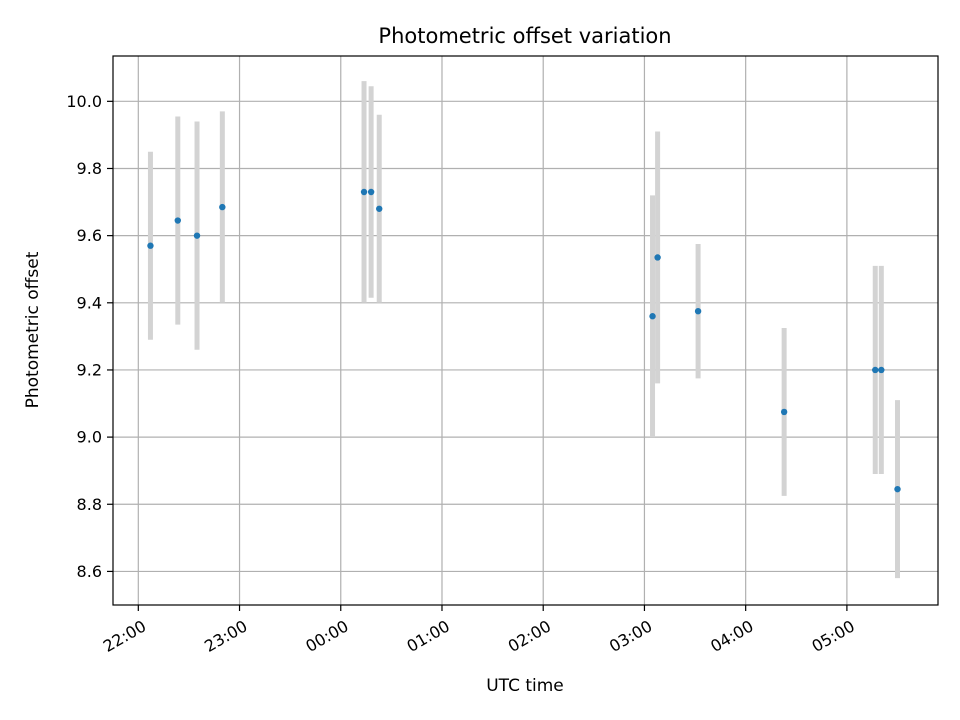 This screenshot has width=960, height=720. What do you see at coordinates (33, 329) in the screenshot?
I see `y-axis-label: Photometric offset` at bounding box center [33, 329].